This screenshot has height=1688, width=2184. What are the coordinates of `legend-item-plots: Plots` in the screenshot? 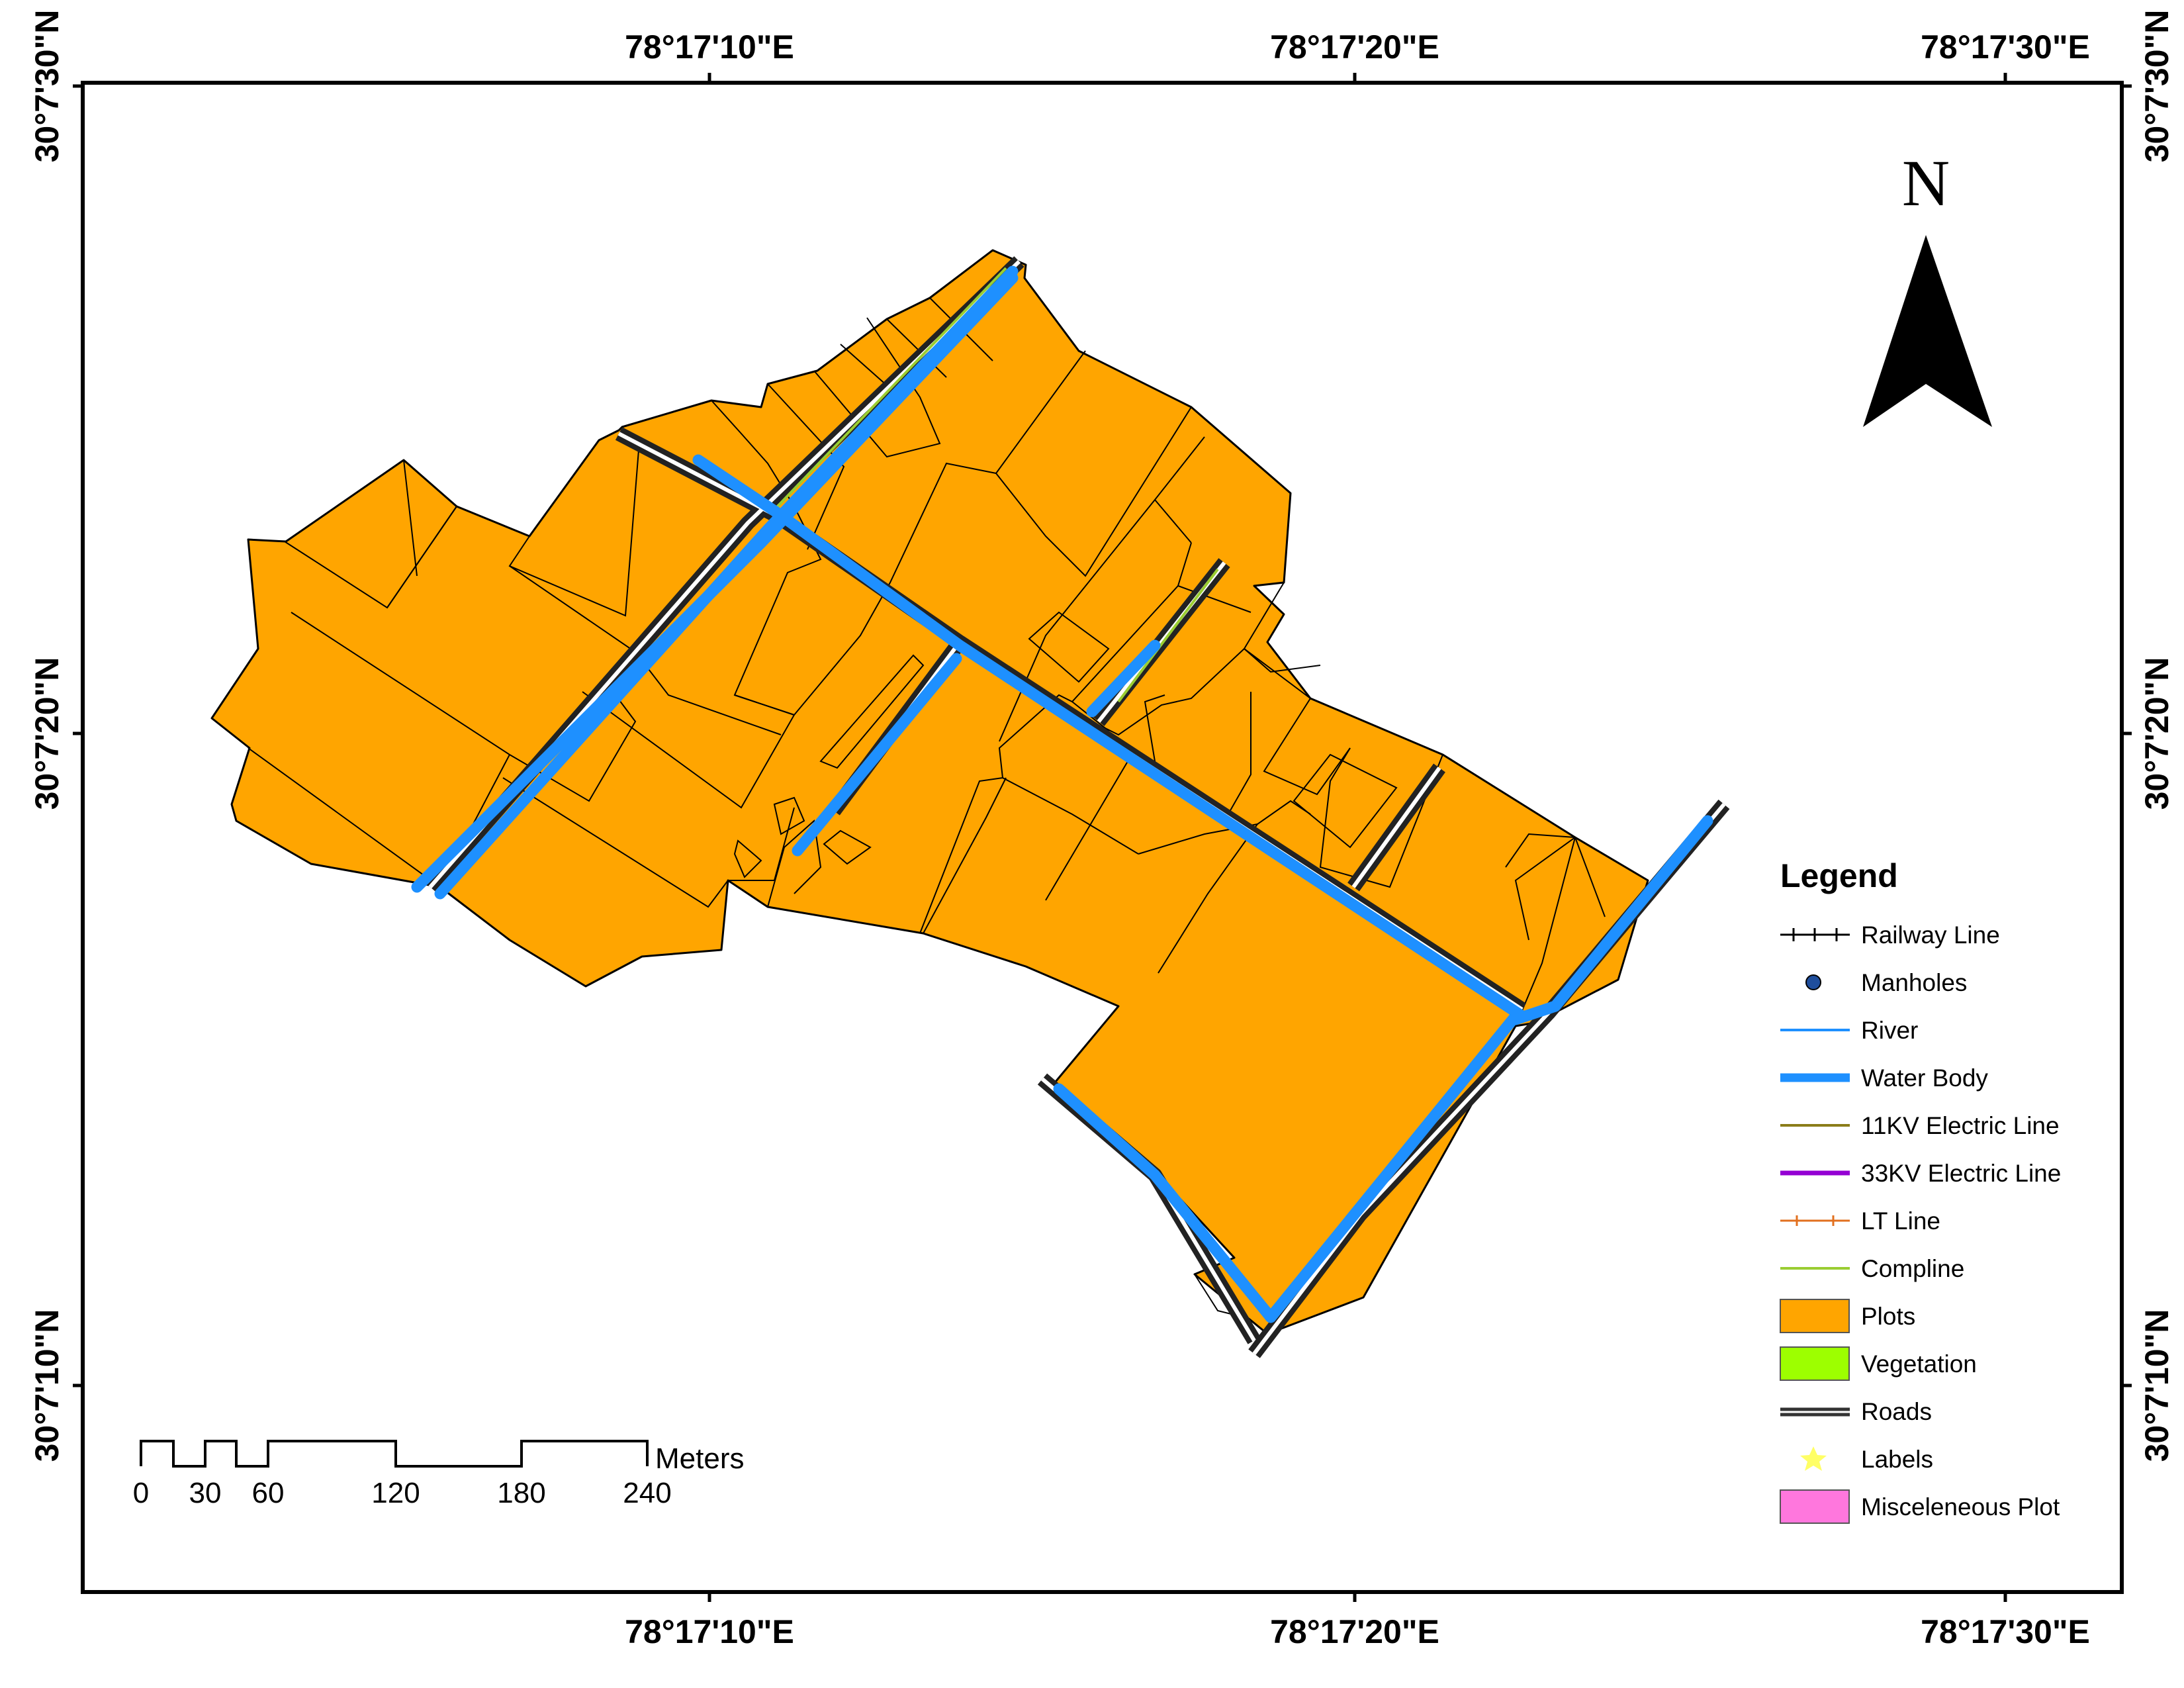 It's located at (1848, 1316).